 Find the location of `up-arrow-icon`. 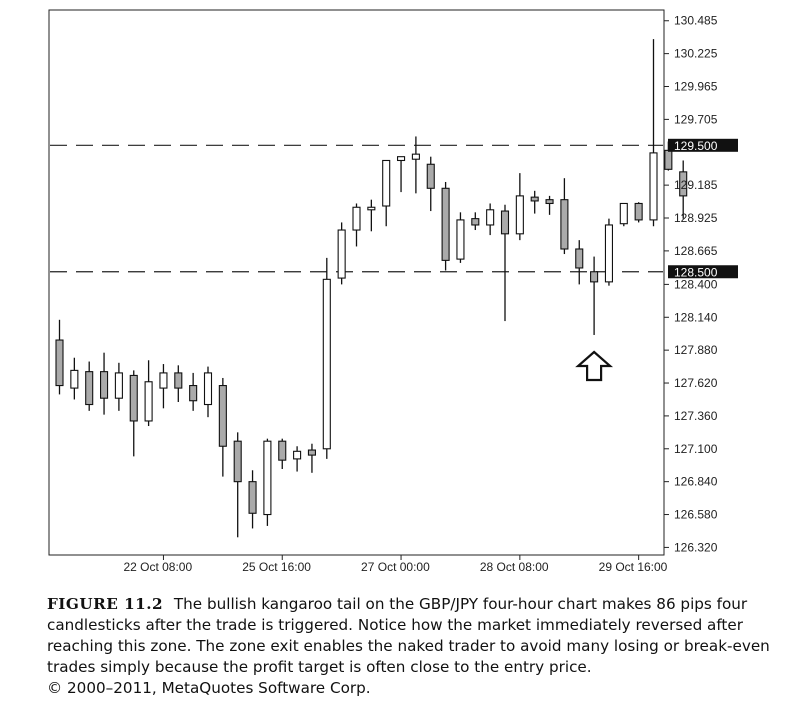

up-arrow-icon is located at coordinates (594, 366).